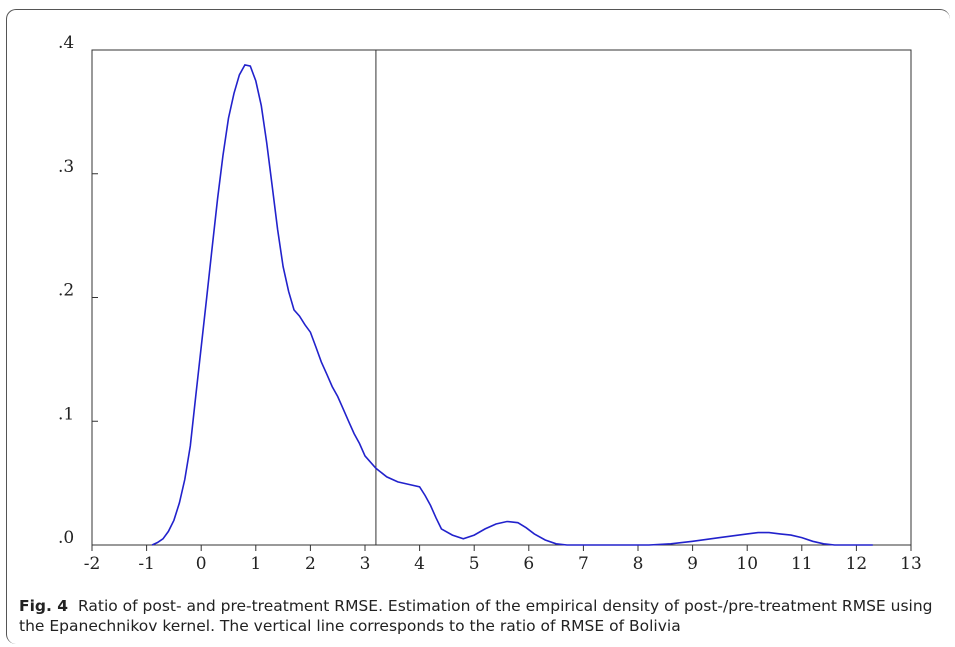 The image size is (955, 647). Describe the element at coordinates (66, 291) in the screenshot. I see `y-tick-label: .2` at that location.